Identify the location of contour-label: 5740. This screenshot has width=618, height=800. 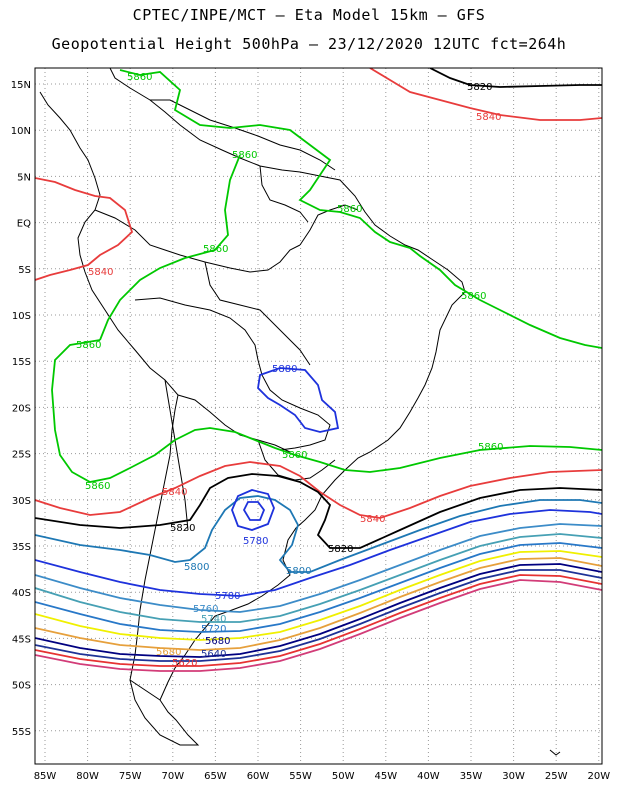
(213, 619).